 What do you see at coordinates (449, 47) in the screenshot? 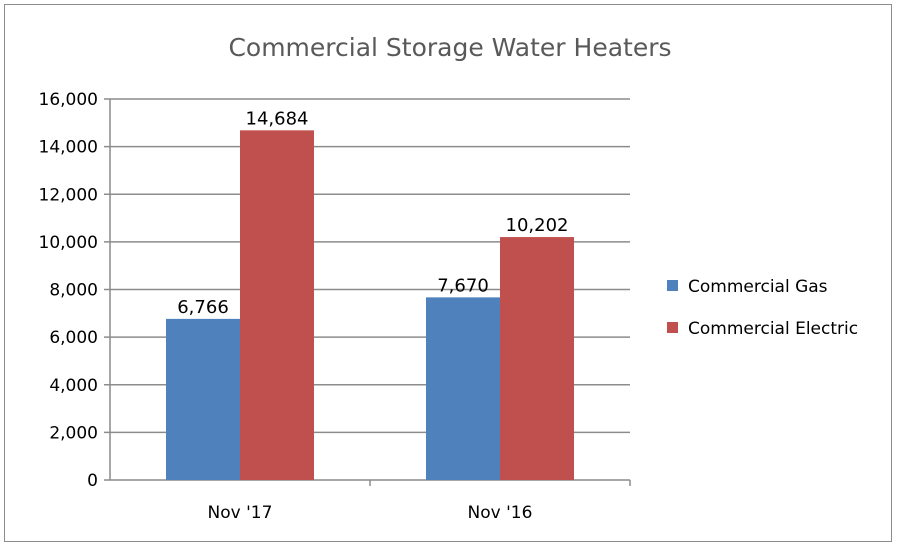
I see `chart-title: Commercial Storage Water Heaters` at bounding box center [449, 47].